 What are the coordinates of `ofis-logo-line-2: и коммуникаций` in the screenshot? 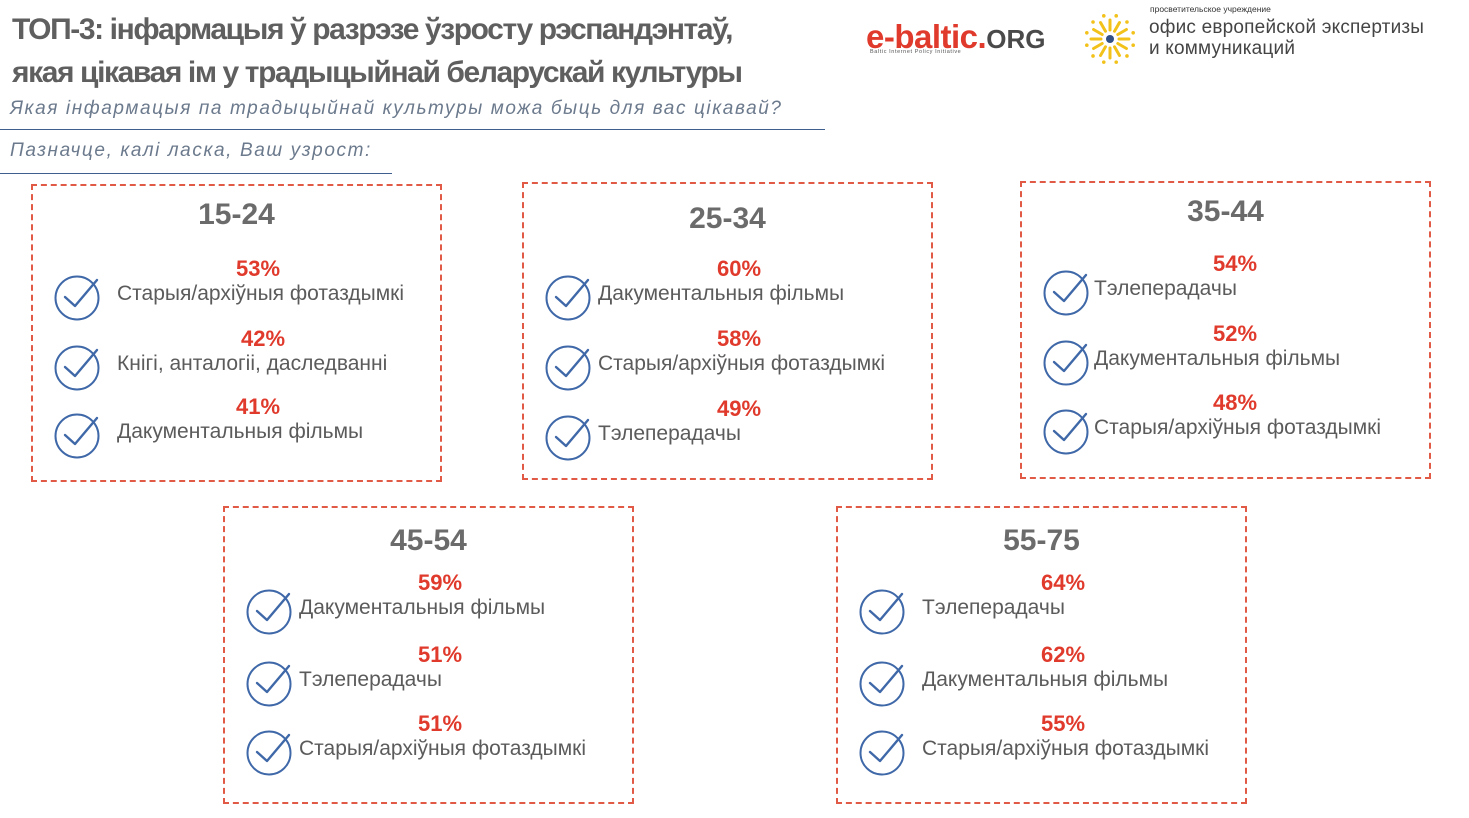 It's located at (1222, 48).